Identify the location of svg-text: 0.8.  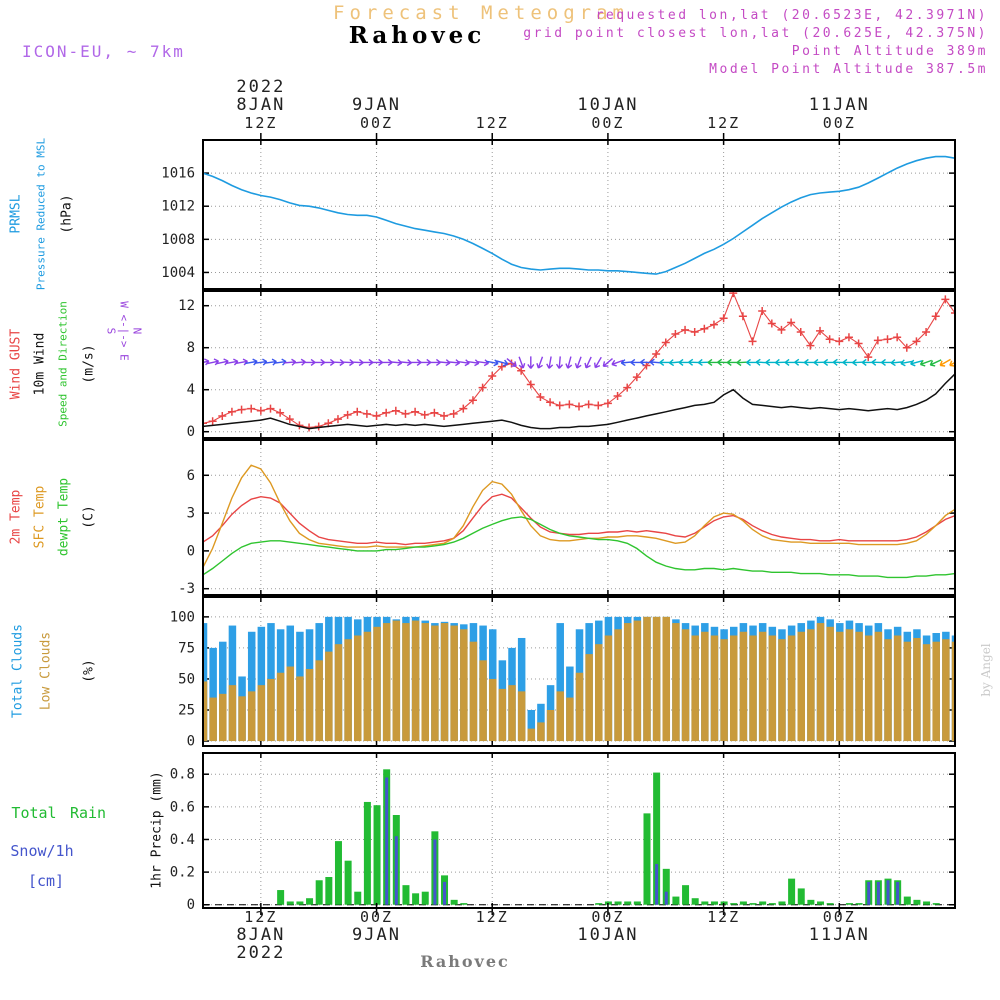
(182, 775).